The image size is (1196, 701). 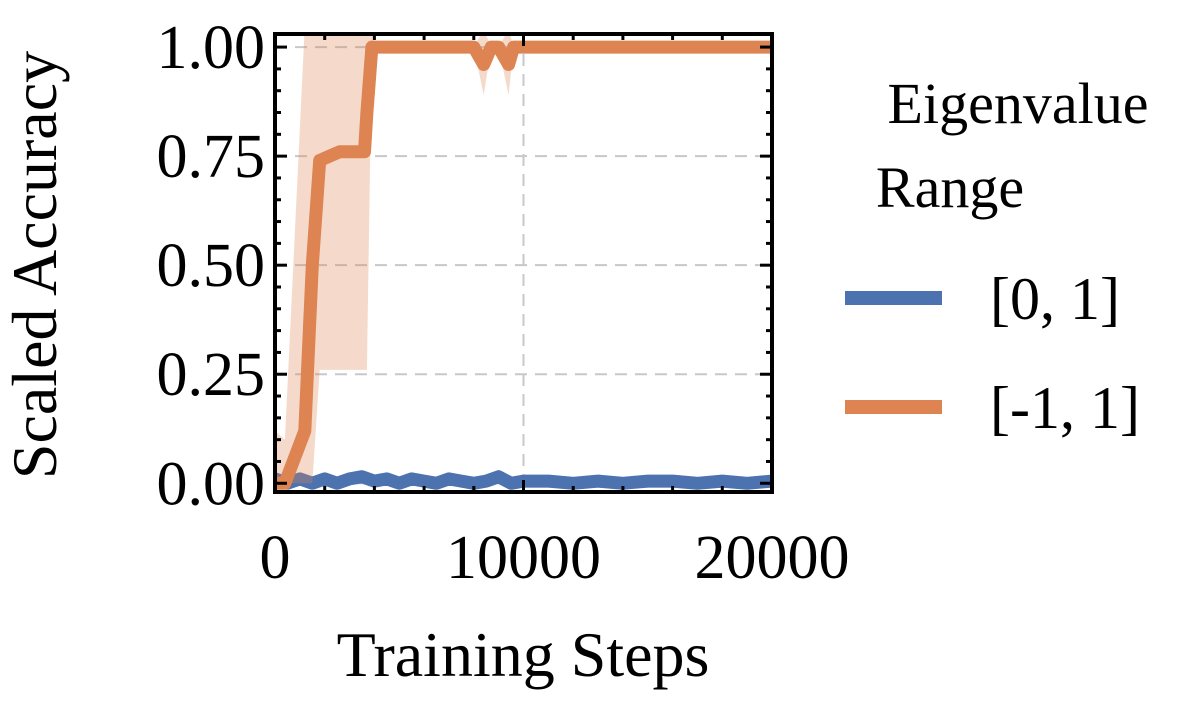 What do you see at coordinates (996, 256) in the screenshot?
I see `legend: Eigenvalue Range [0, 1] [-1, 1]` at bounding box center [996, 256].